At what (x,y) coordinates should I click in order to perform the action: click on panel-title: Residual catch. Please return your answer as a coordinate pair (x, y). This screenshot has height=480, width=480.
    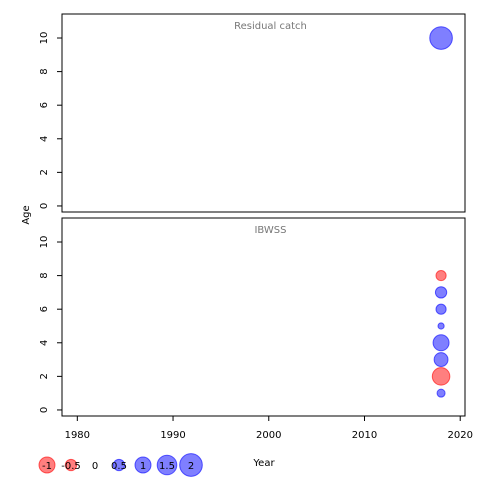
    Looking at the image, I should click on (270, 26).